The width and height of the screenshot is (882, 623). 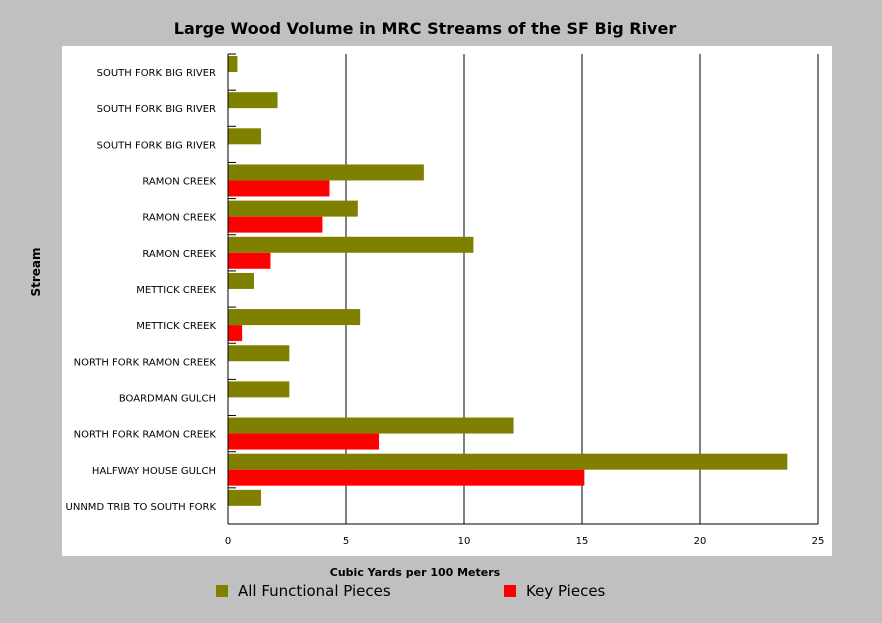 I want to click on y-tick-label-3: RAMON CREEK, so click(x=179, y=182).